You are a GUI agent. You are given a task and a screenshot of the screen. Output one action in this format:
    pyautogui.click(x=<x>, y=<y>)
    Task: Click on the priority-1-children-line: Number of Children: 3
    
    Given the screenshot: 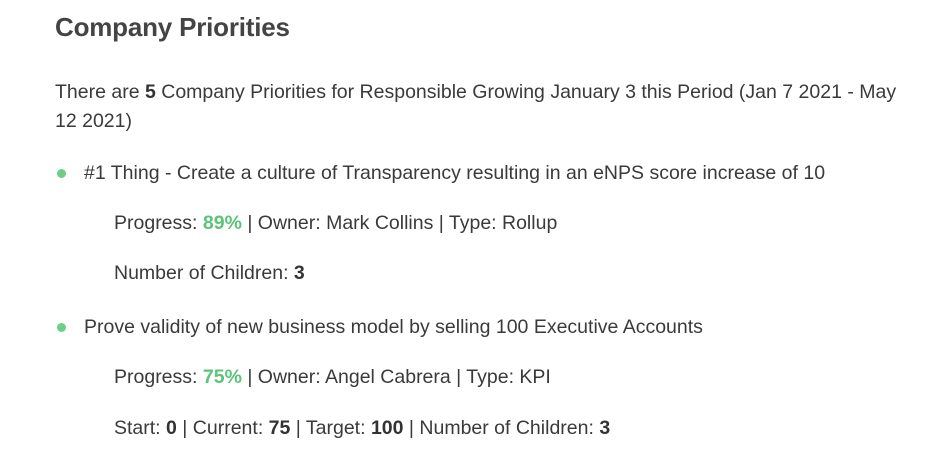 What is the action you would take?
    pyautogui.click(x=209, y=273)
    